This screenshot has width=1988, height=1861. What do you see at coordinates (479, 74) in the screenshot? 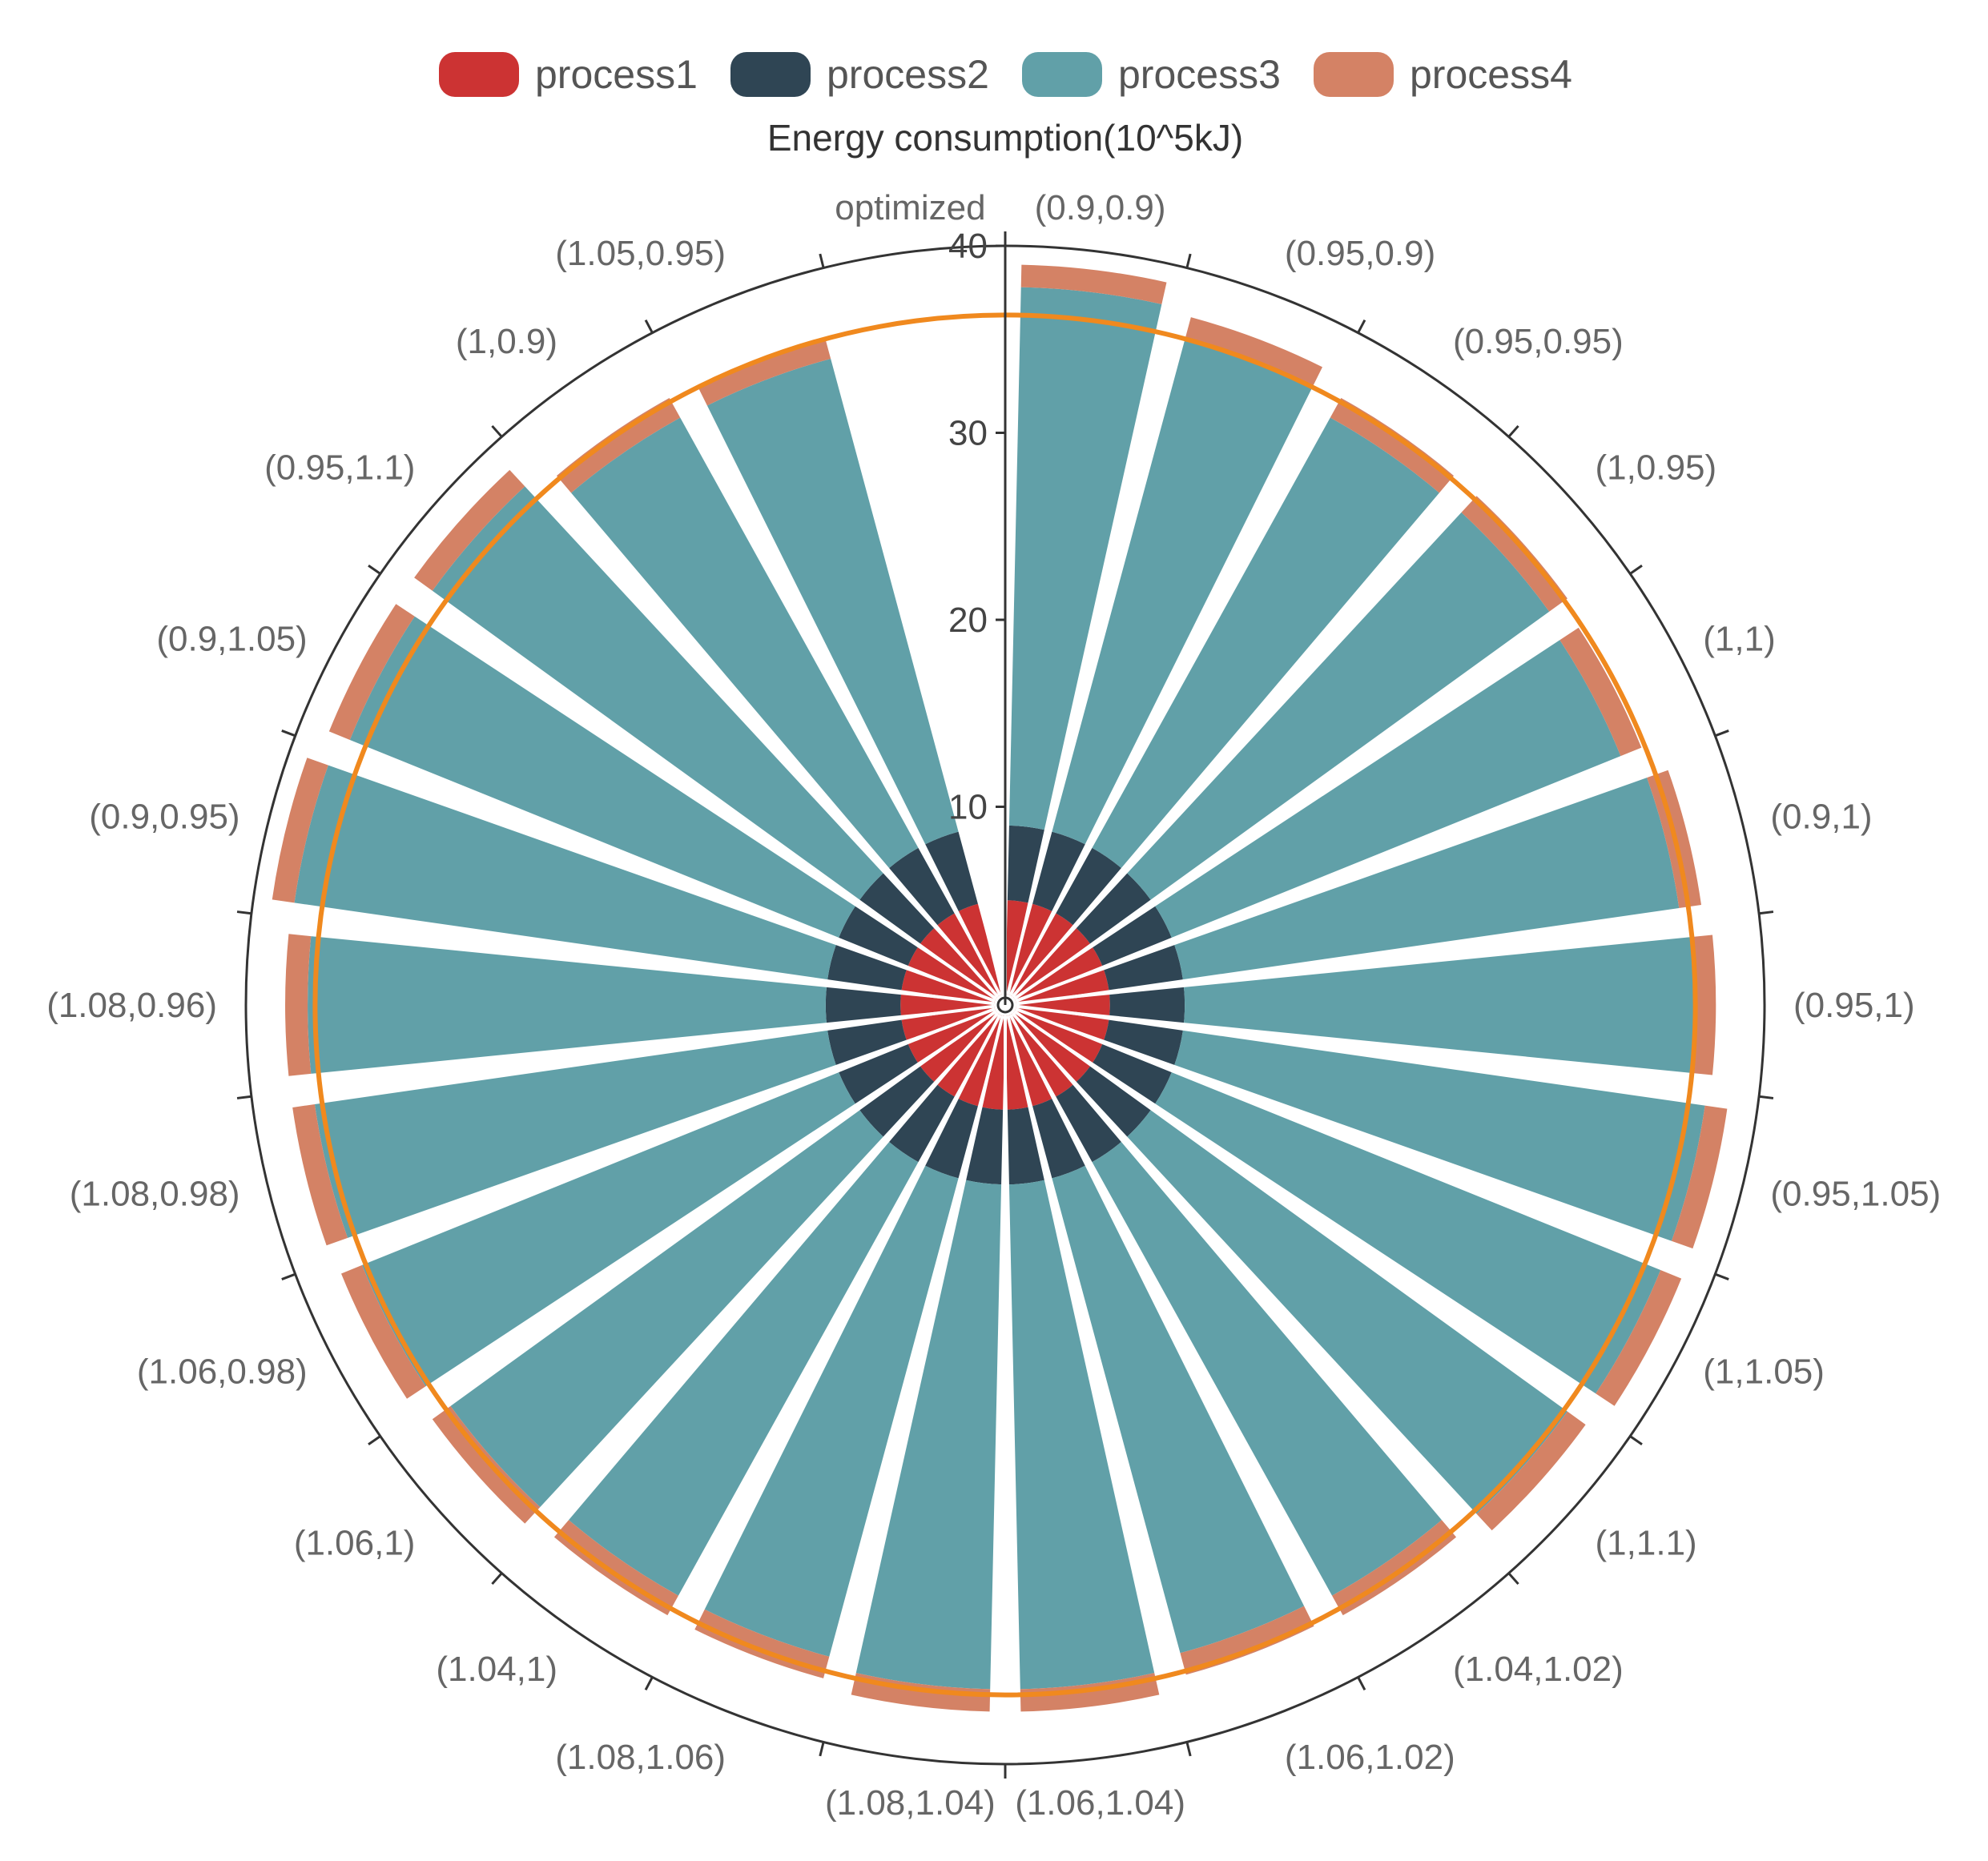
I see `legend-swatch-process1` at bounding box center [479, 74].